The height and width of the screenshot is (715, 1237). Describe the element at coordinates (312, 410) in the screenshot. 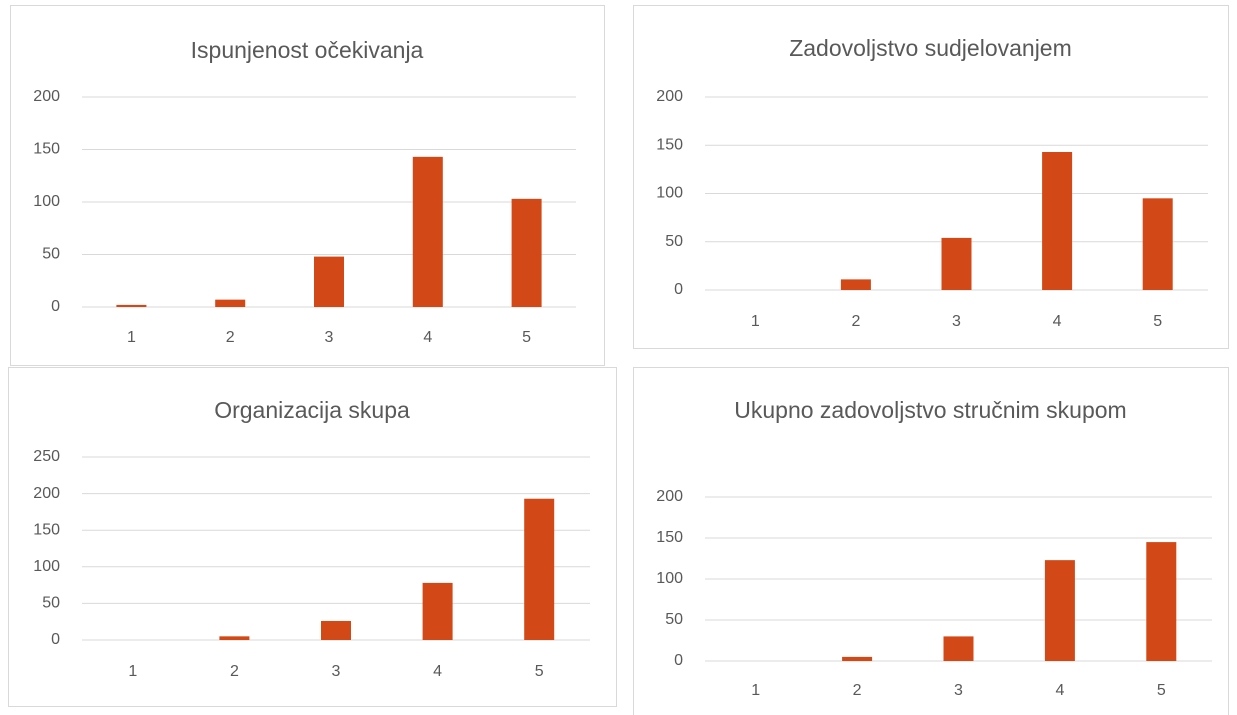

I see `chart-title: Organizacija skupa` at that location.